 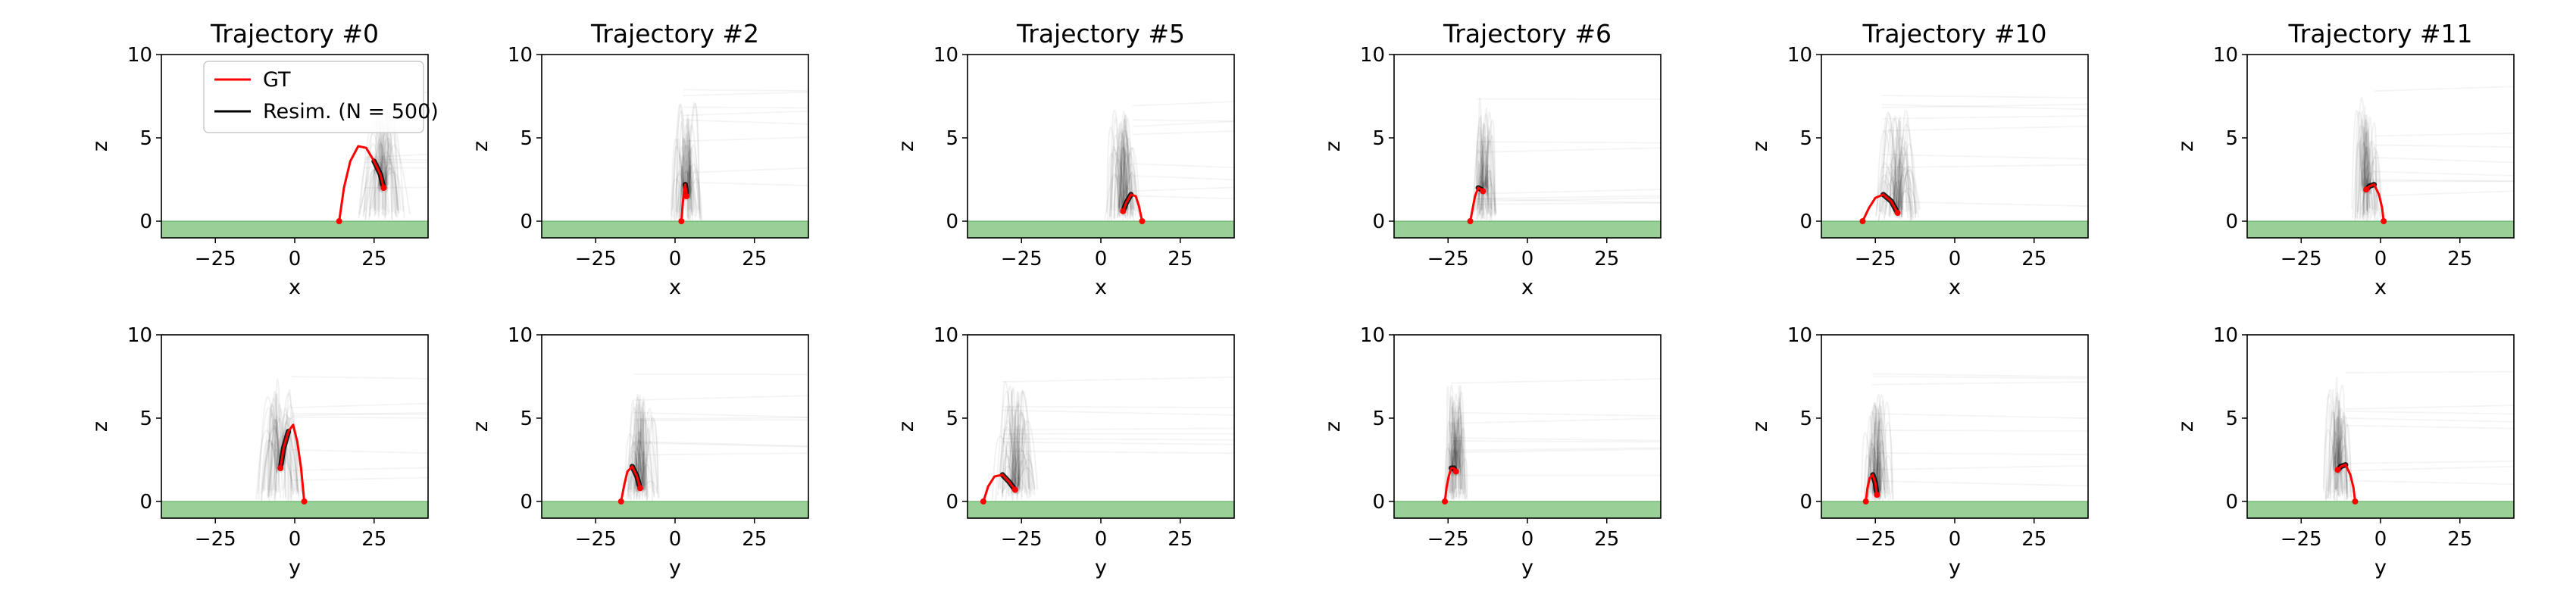 I want to click on y-axis-label: z, so click(x=1333, y=146).